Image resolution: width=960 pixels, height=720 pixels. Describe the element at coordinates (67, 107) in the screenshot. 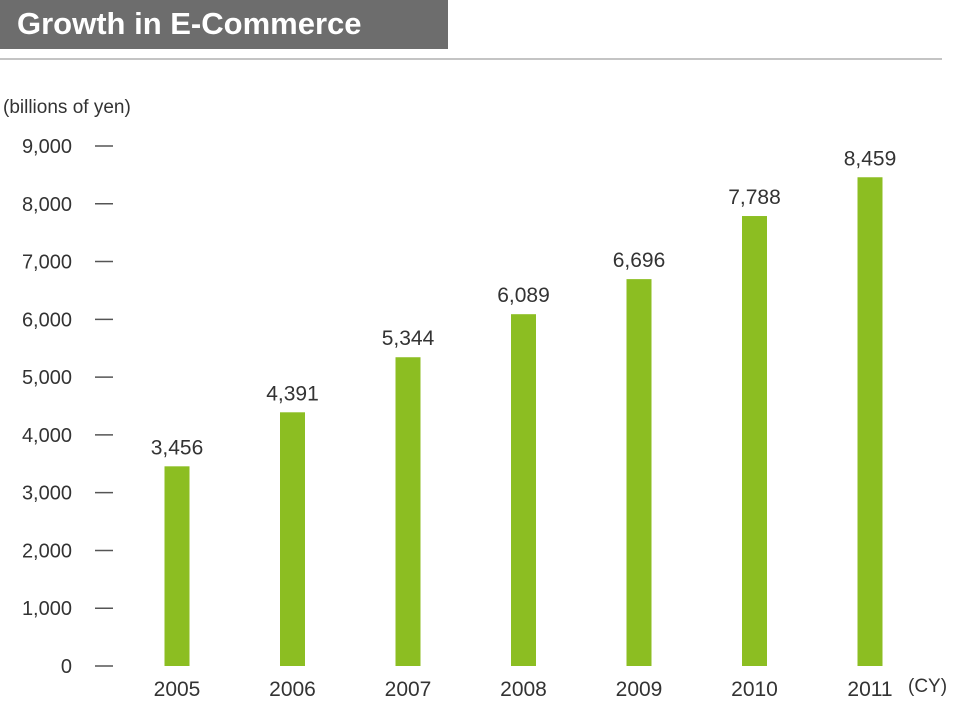

I see `y-axis-unit-label: (billions of yen)` at that location.